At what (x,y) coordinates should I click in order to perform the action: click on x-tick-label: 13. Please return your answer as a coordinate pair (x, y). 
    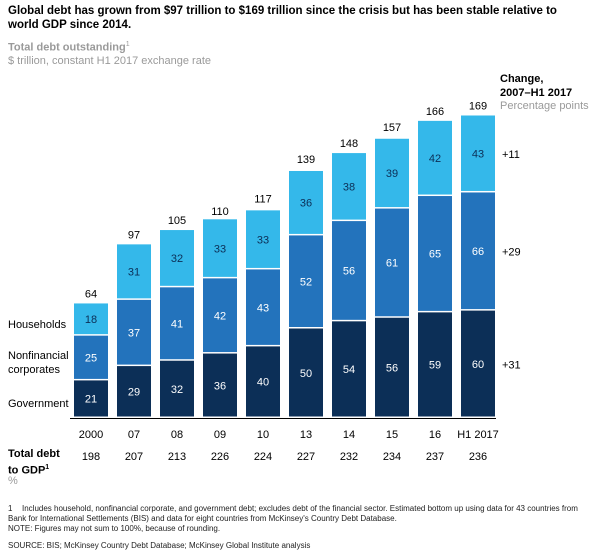
    Looking at the image, I should click on (306, 435).